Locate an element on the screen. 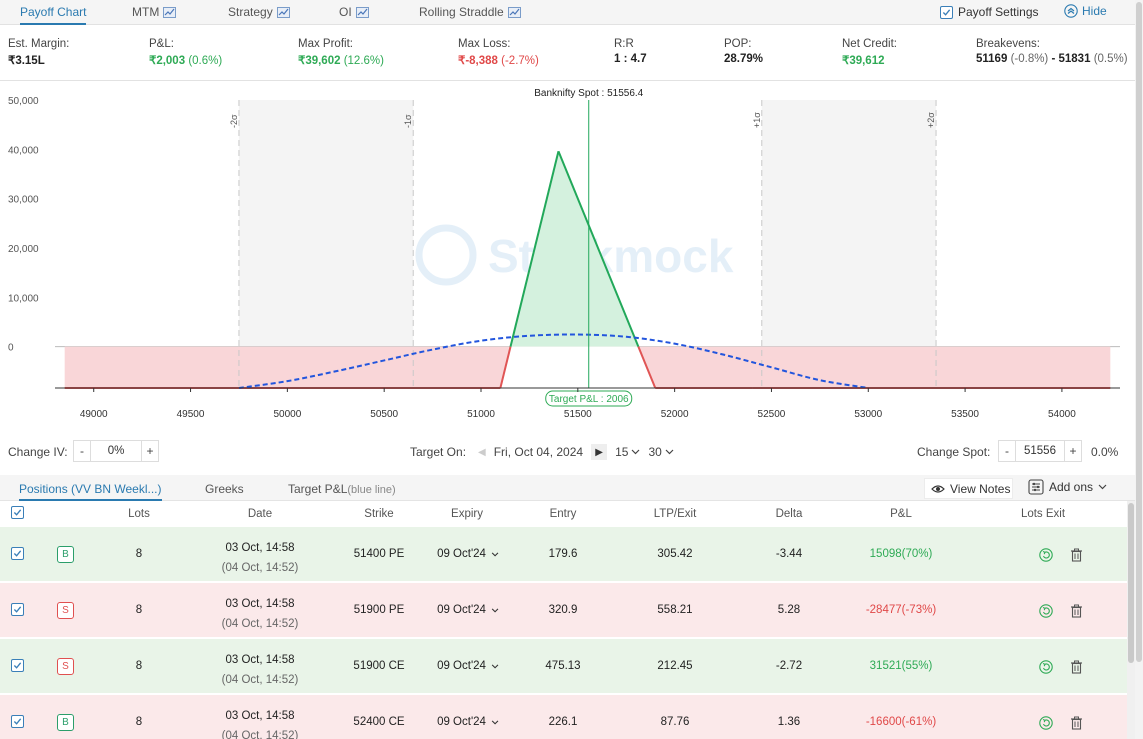 This screenshot has width=1143, height=739. header-lots: Lots is located at coordinates (139, 514).